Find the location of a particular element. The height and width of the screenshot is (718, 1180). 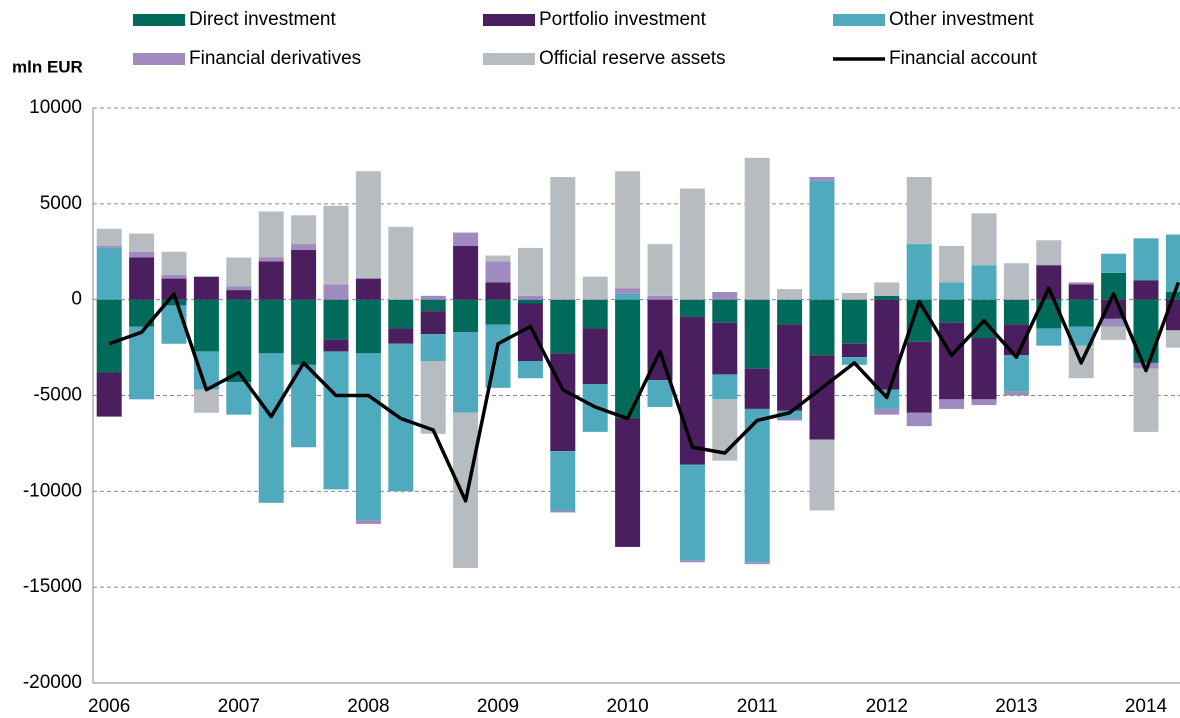

y-tick-label: 5000 is located at coordinates (61, 203).